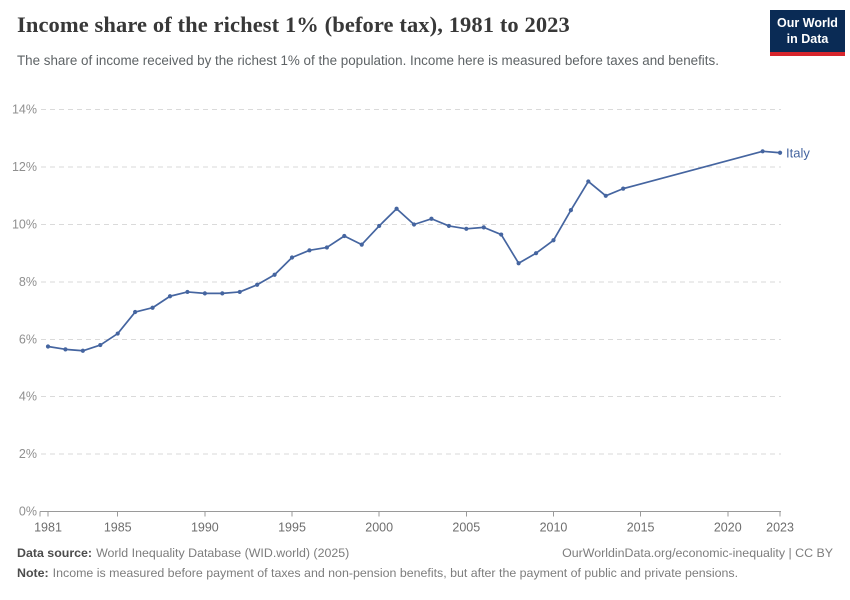  I want to click on y-tick-label: 4%, so click(28, 397).